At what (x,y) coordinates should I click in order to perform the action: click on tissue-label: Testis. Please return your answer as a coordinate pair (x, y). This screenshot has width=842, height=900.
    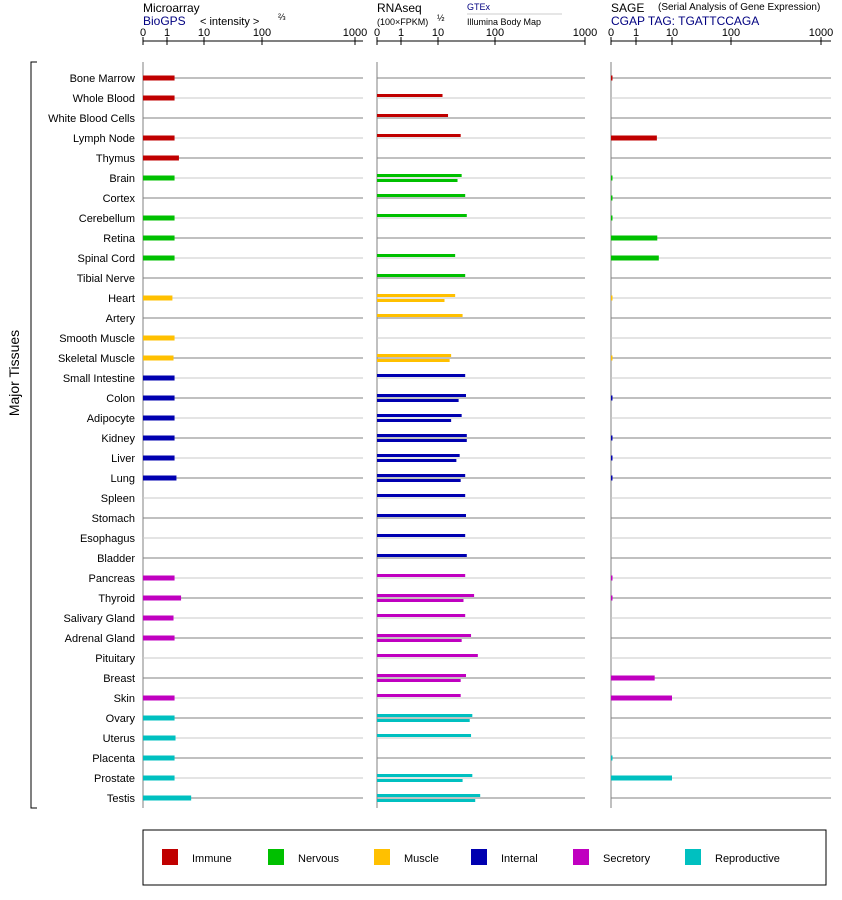
    Looking at the image, I should click on (121, 799).